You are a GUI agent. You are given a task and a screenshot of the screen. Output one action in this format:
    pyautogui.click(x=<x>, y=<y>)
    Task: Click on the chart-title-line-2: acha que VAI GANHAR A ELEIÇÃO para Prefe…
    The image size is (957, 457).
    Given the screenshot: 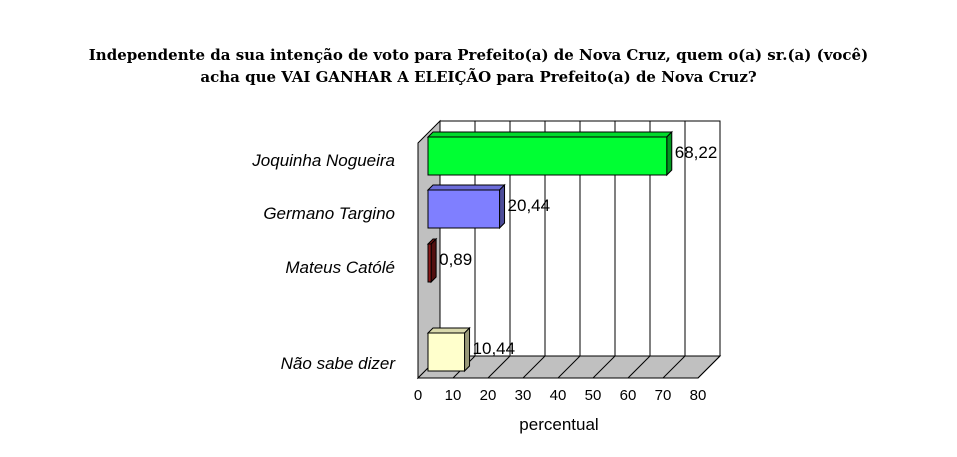 What is the action you would take?
    pyautogui.click(x=478, y=77)
    